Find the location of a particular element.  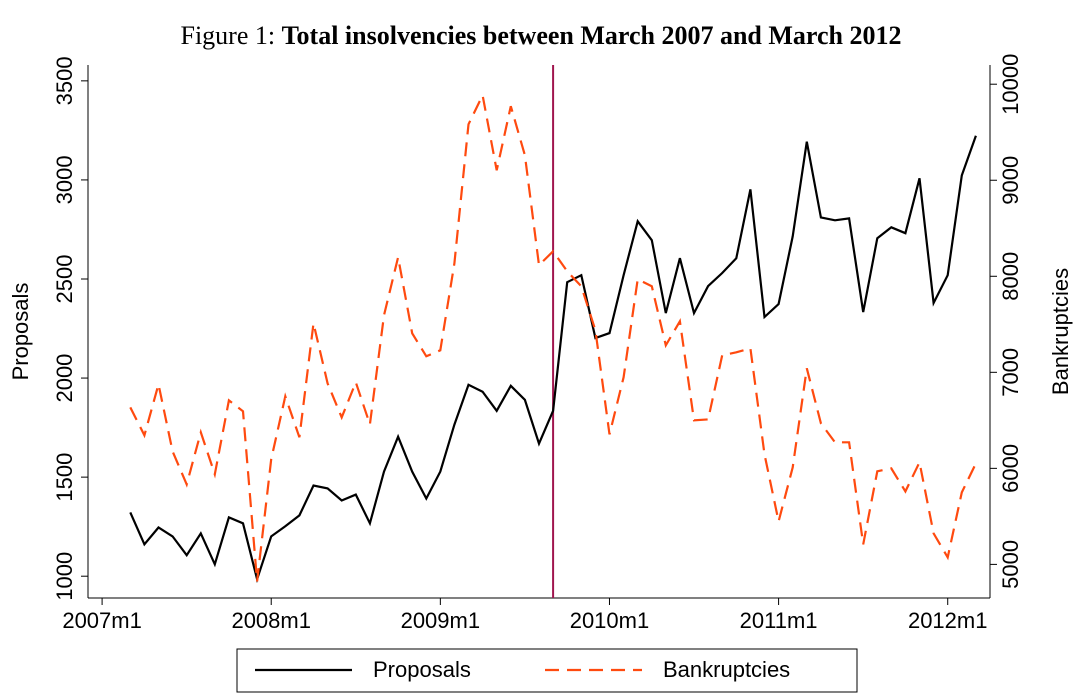

x-tick-label: 2011m1 is located at coordinates (779, 620).